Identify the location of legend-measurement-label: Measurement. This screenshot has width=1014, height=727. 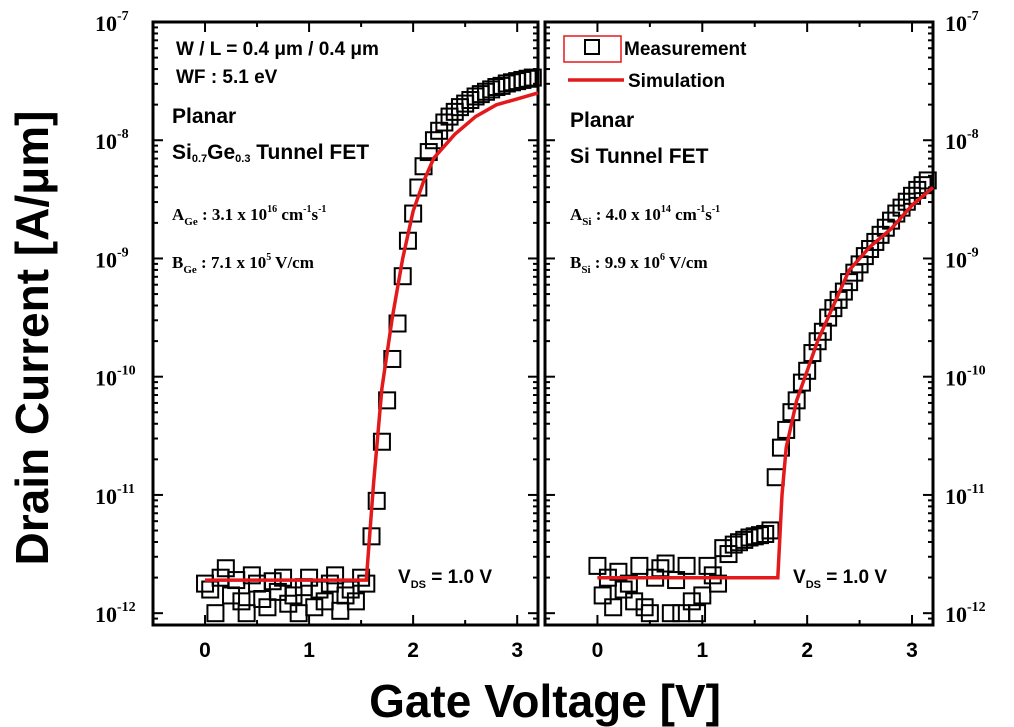
(685, 49).